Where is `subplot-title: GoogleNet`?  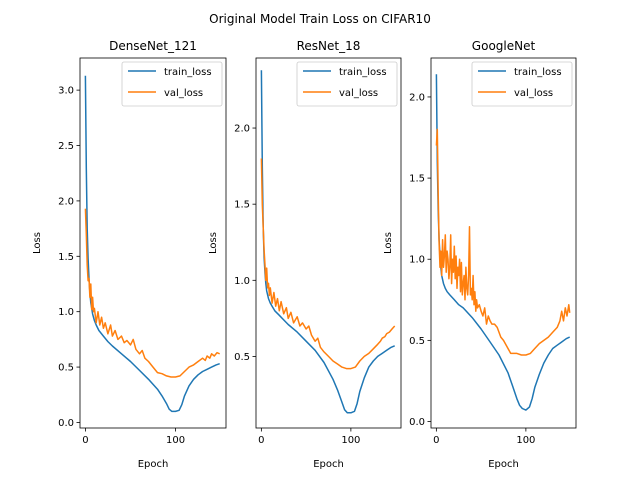
subplot-title: GoogleNet is located at coordinates (504, 46).